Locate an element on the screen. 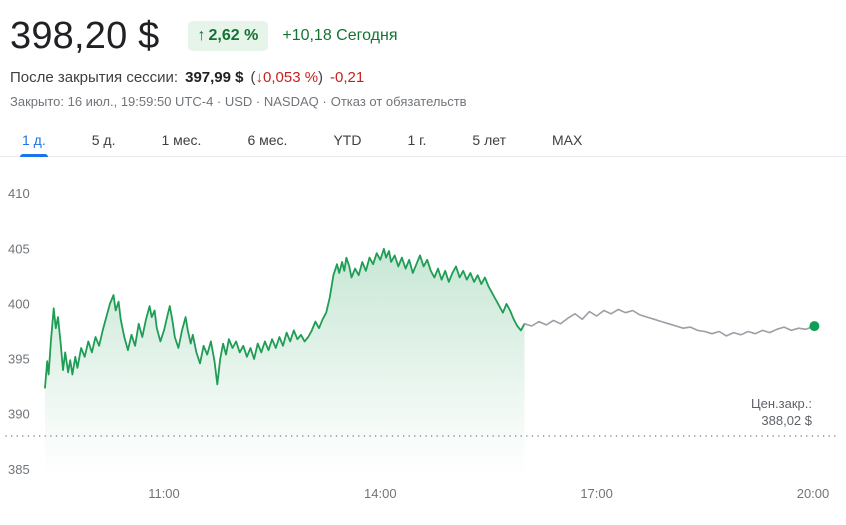  after-hours-change: -0,21 is located at coordinates (347, 77).